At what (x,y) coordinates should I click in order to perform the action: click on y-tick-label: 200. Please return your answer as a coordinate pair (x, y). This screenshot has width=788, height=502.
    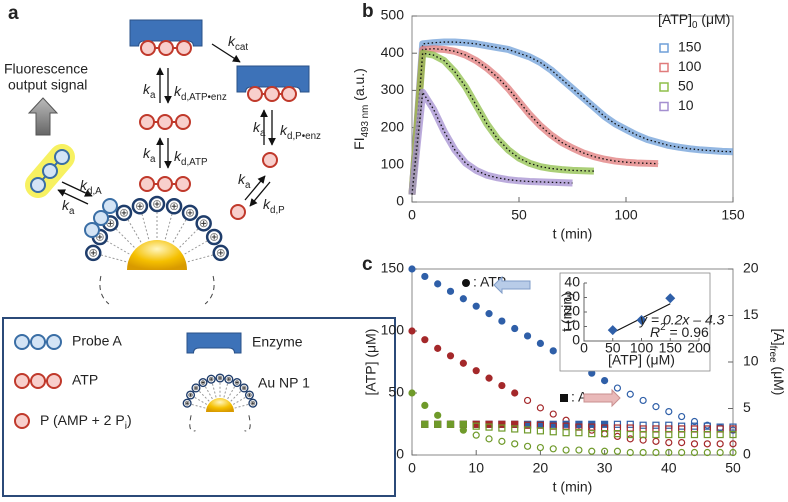
    Looking at the image, I should click on (393, 126).